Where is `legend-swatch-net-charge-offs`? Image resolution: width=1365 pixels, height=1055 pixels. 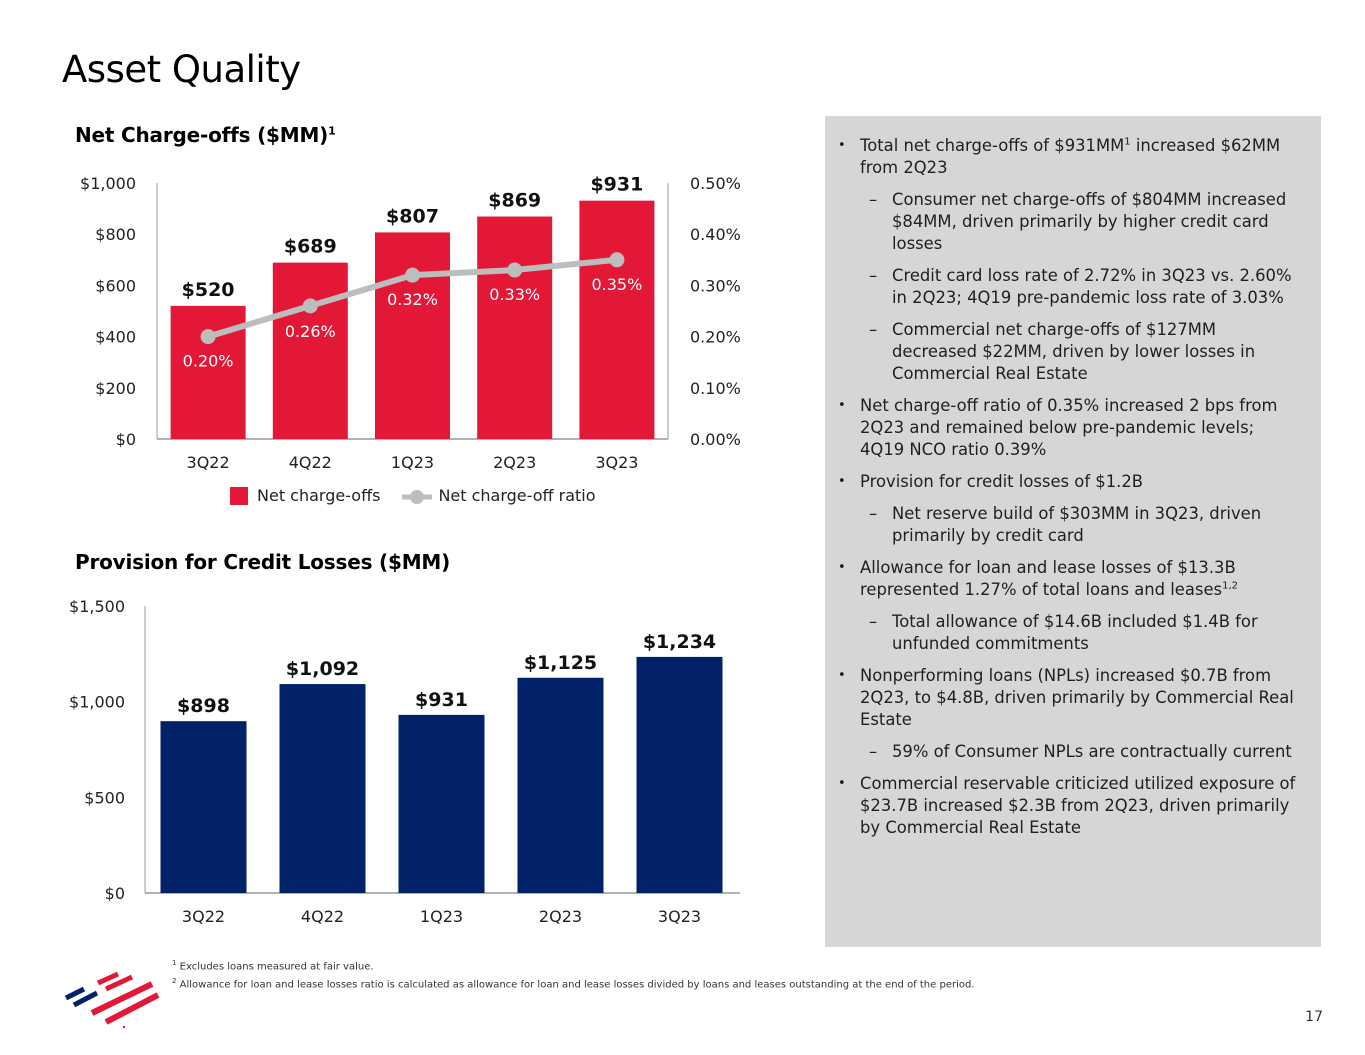 legend-swatch-net-charge-offs is located at coordinates (239, 495).